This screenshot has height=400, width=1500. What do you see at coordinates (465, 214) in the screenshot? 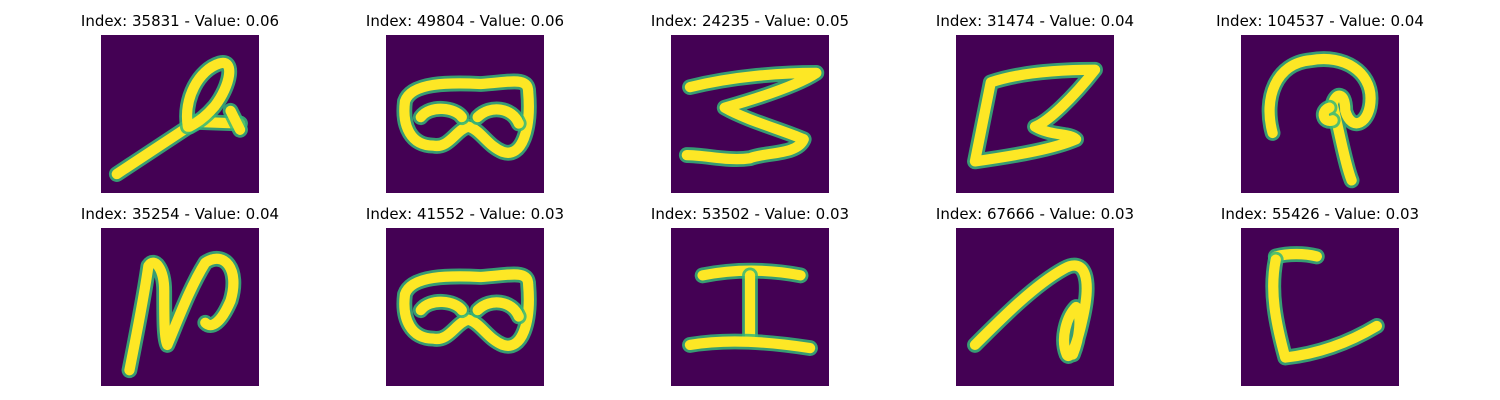
I see `panel-title: Index: 41552 - Value: 0.03` at bounding box center [465, 214].